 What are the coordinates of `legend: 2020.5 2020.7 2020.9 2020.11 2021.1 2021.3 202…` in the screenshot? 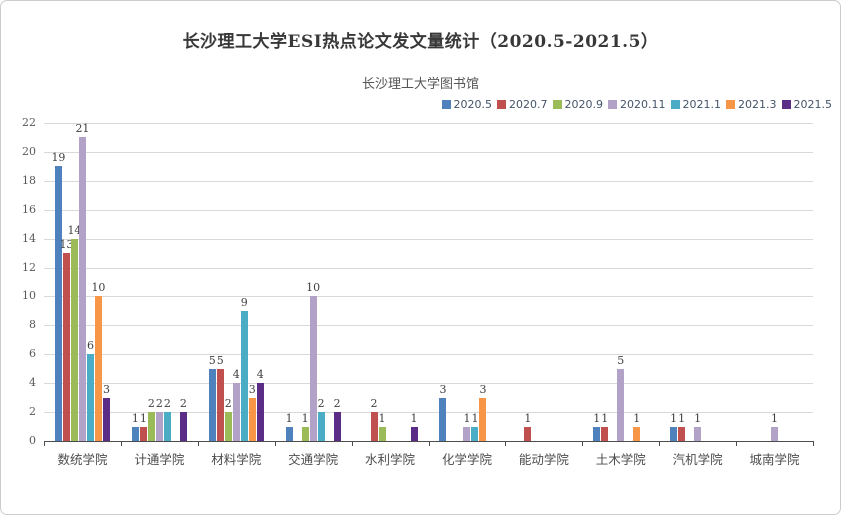 It's located at (634, 104).